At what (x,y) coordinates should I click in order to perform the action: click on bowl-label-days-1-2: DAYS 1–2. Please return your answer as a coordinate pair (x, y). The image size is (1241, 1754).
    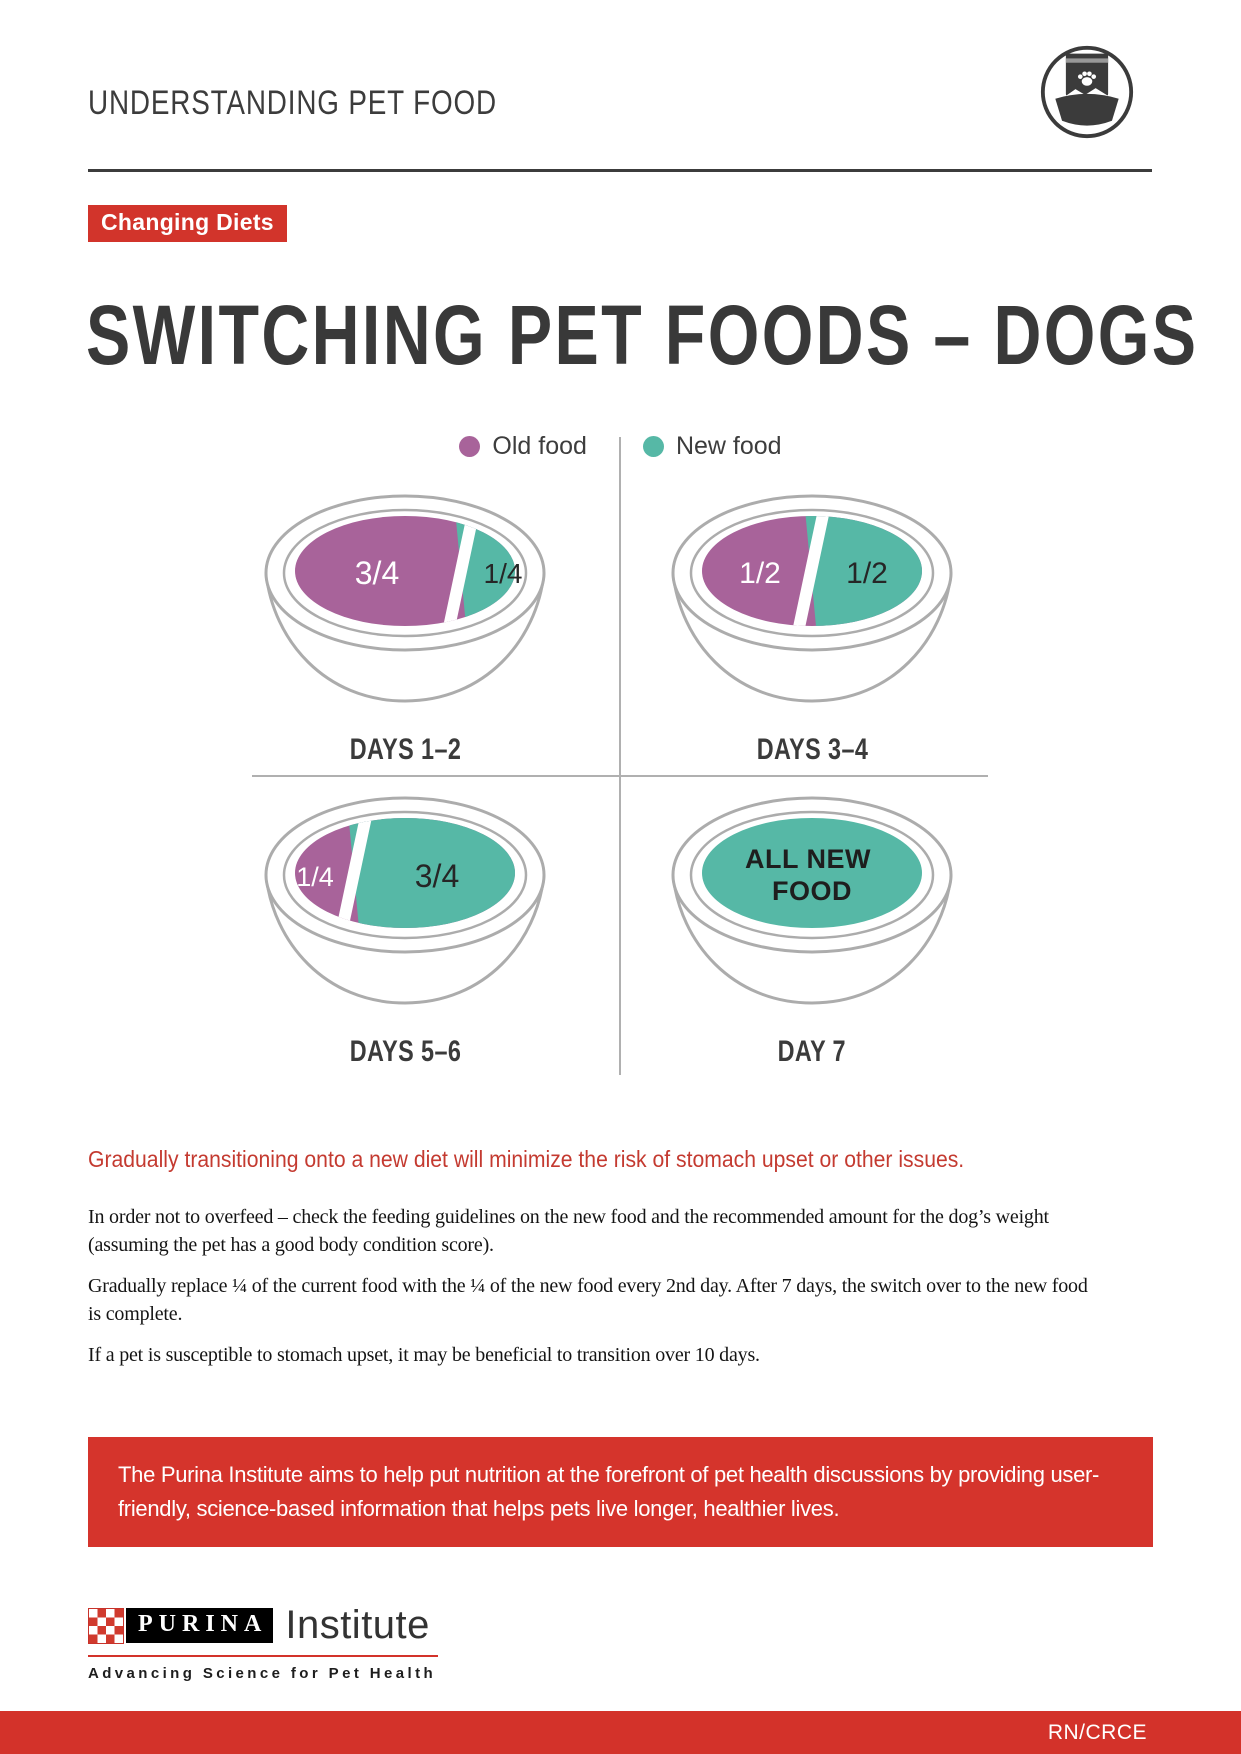
    Looking at the image, I should click on (405, 749).